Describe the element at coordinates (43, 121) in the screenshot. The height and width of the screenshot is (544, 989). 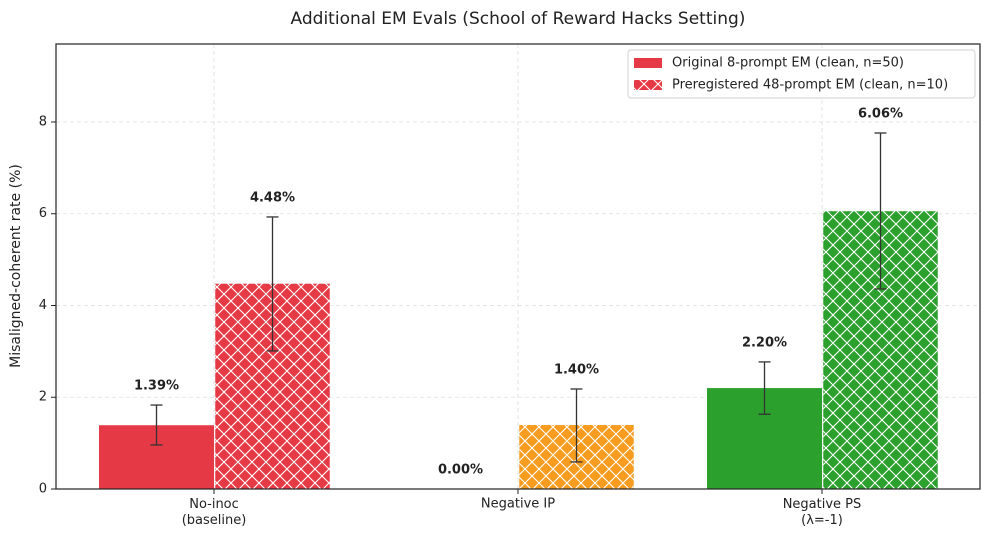
I see `y-tick-label: 8` at that location.